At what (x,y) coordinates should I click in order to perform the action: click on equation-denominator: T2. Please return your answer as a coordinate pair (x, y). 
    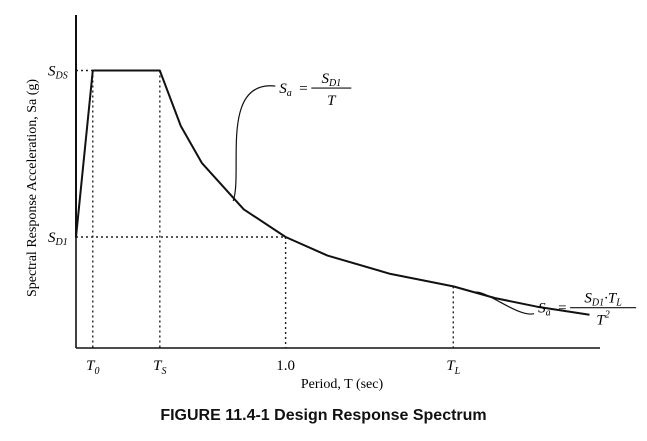
    Looking at the image, I should click on (602, 319).